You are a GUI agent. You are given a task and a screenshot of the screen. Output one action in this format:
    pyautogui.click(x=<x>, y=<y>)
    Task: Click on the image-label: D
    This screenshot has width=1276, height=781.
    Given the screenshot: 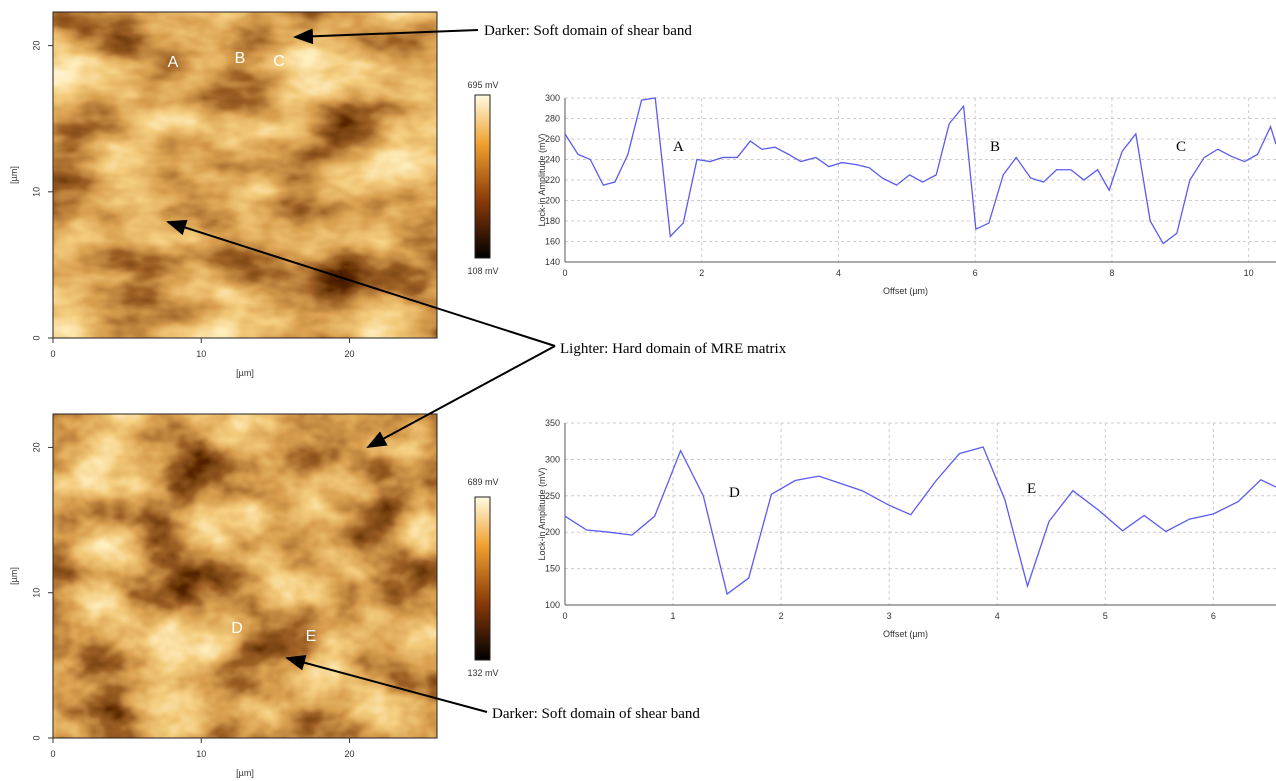 What is the action you would take?
    pyautogui.click(x=237, y=628)
    